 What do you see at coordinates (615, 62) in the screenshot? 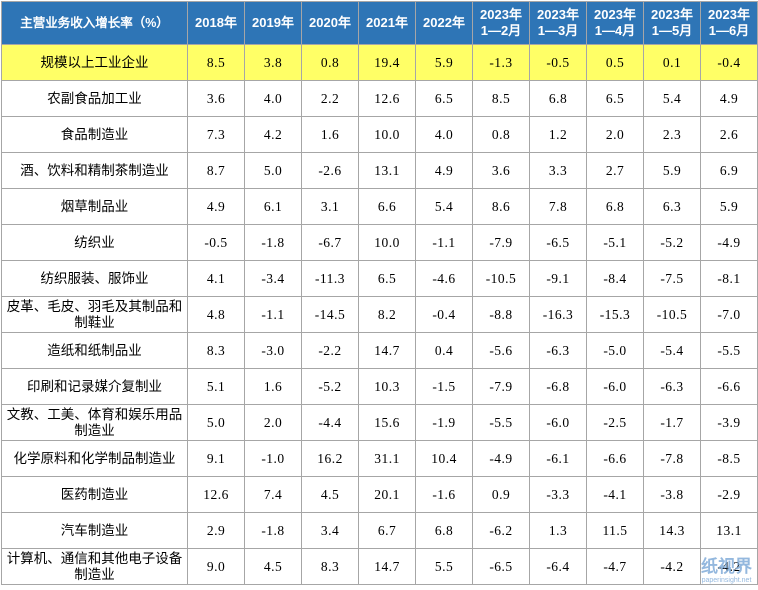
I see `cell: 0.5` at bounding box center [615, 62].